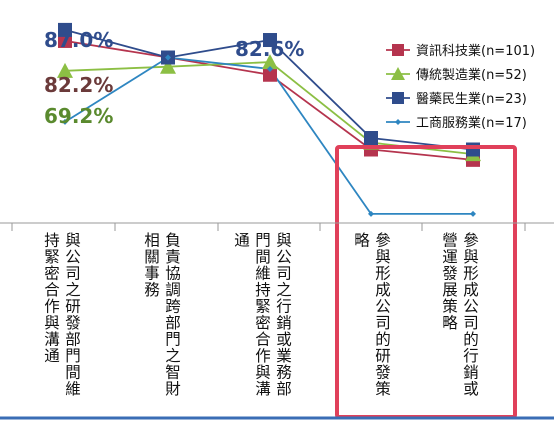  I want to click on category-label-3: 與公司之行銷或業務部門間維持緊密合作與溝通, so click(262, 314).